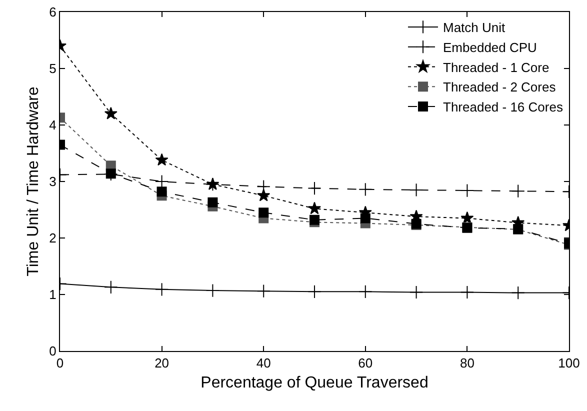 The height and width of the screenshot is (411, 587). I want to click on y-tick-label: 2, so click(52, 238).